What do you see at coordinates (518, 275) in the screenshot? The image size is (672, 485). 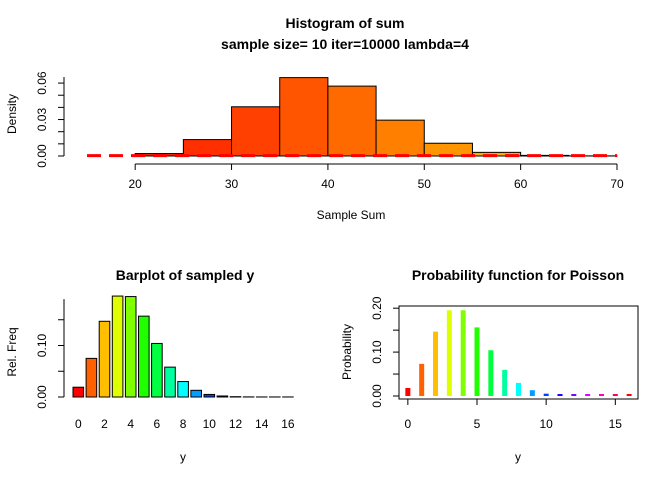 I see `poisson-title: Probability function for Poisson` at bounding box center [518, 275].